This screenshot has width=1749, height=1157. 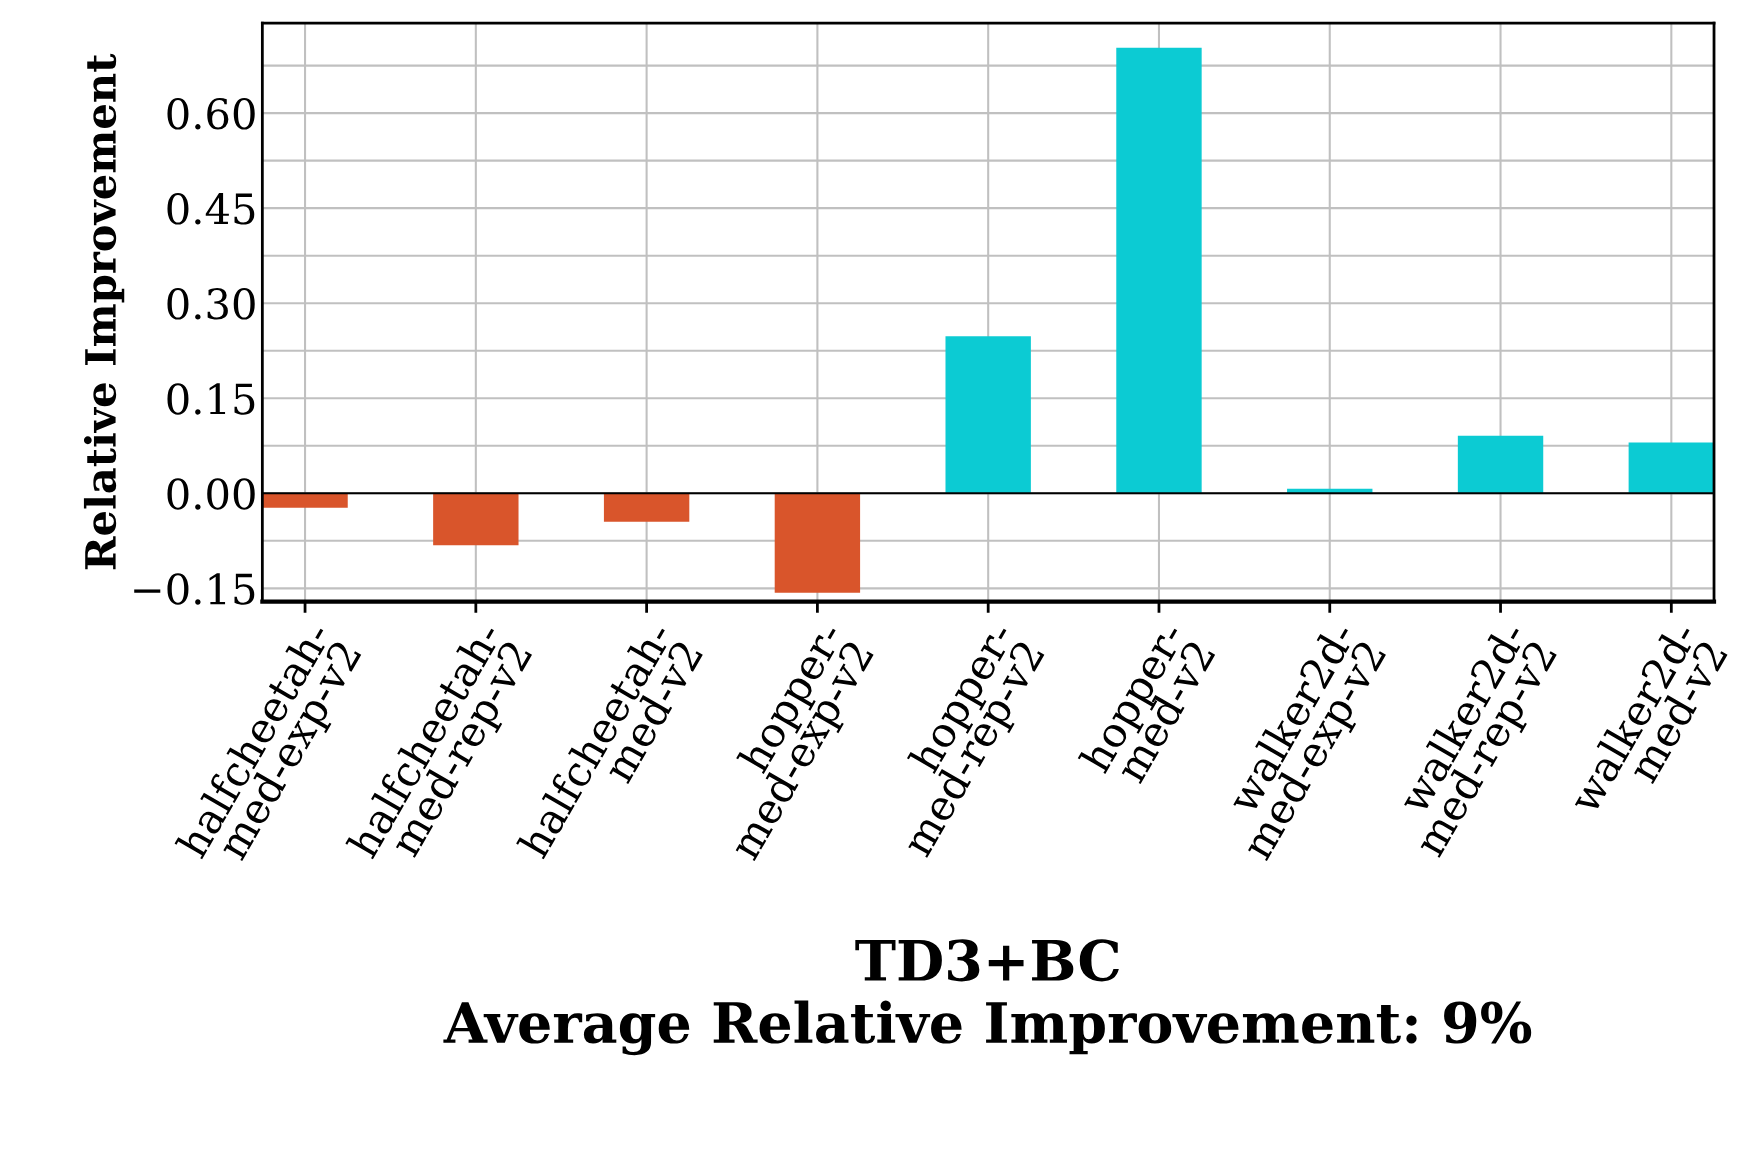 What do you see at coordinates (104, 311) in the screenshot?
I see `y-axis-title: Relative Improvement` at bounding box center [104, 311].